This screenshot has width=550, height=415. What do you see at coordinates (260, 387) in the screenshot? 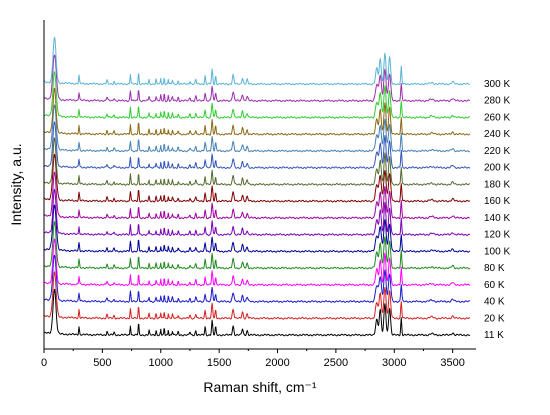
I see `x-axis-title: Raman shift, cm⁻¹` at bounding box center [260, 387].